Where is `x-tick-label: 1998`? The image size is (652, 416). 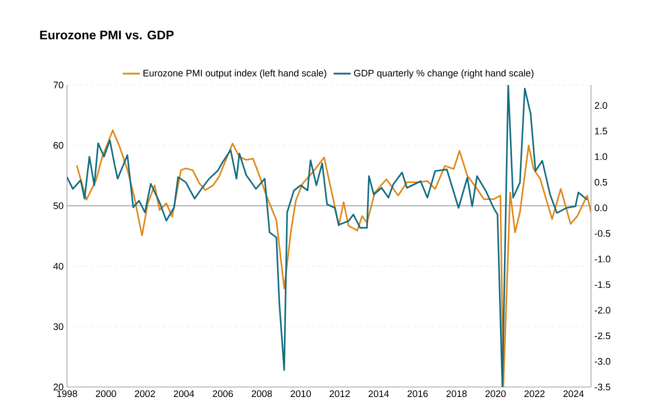
x-tick-label: 1998 is located at coordinates (67, 394).